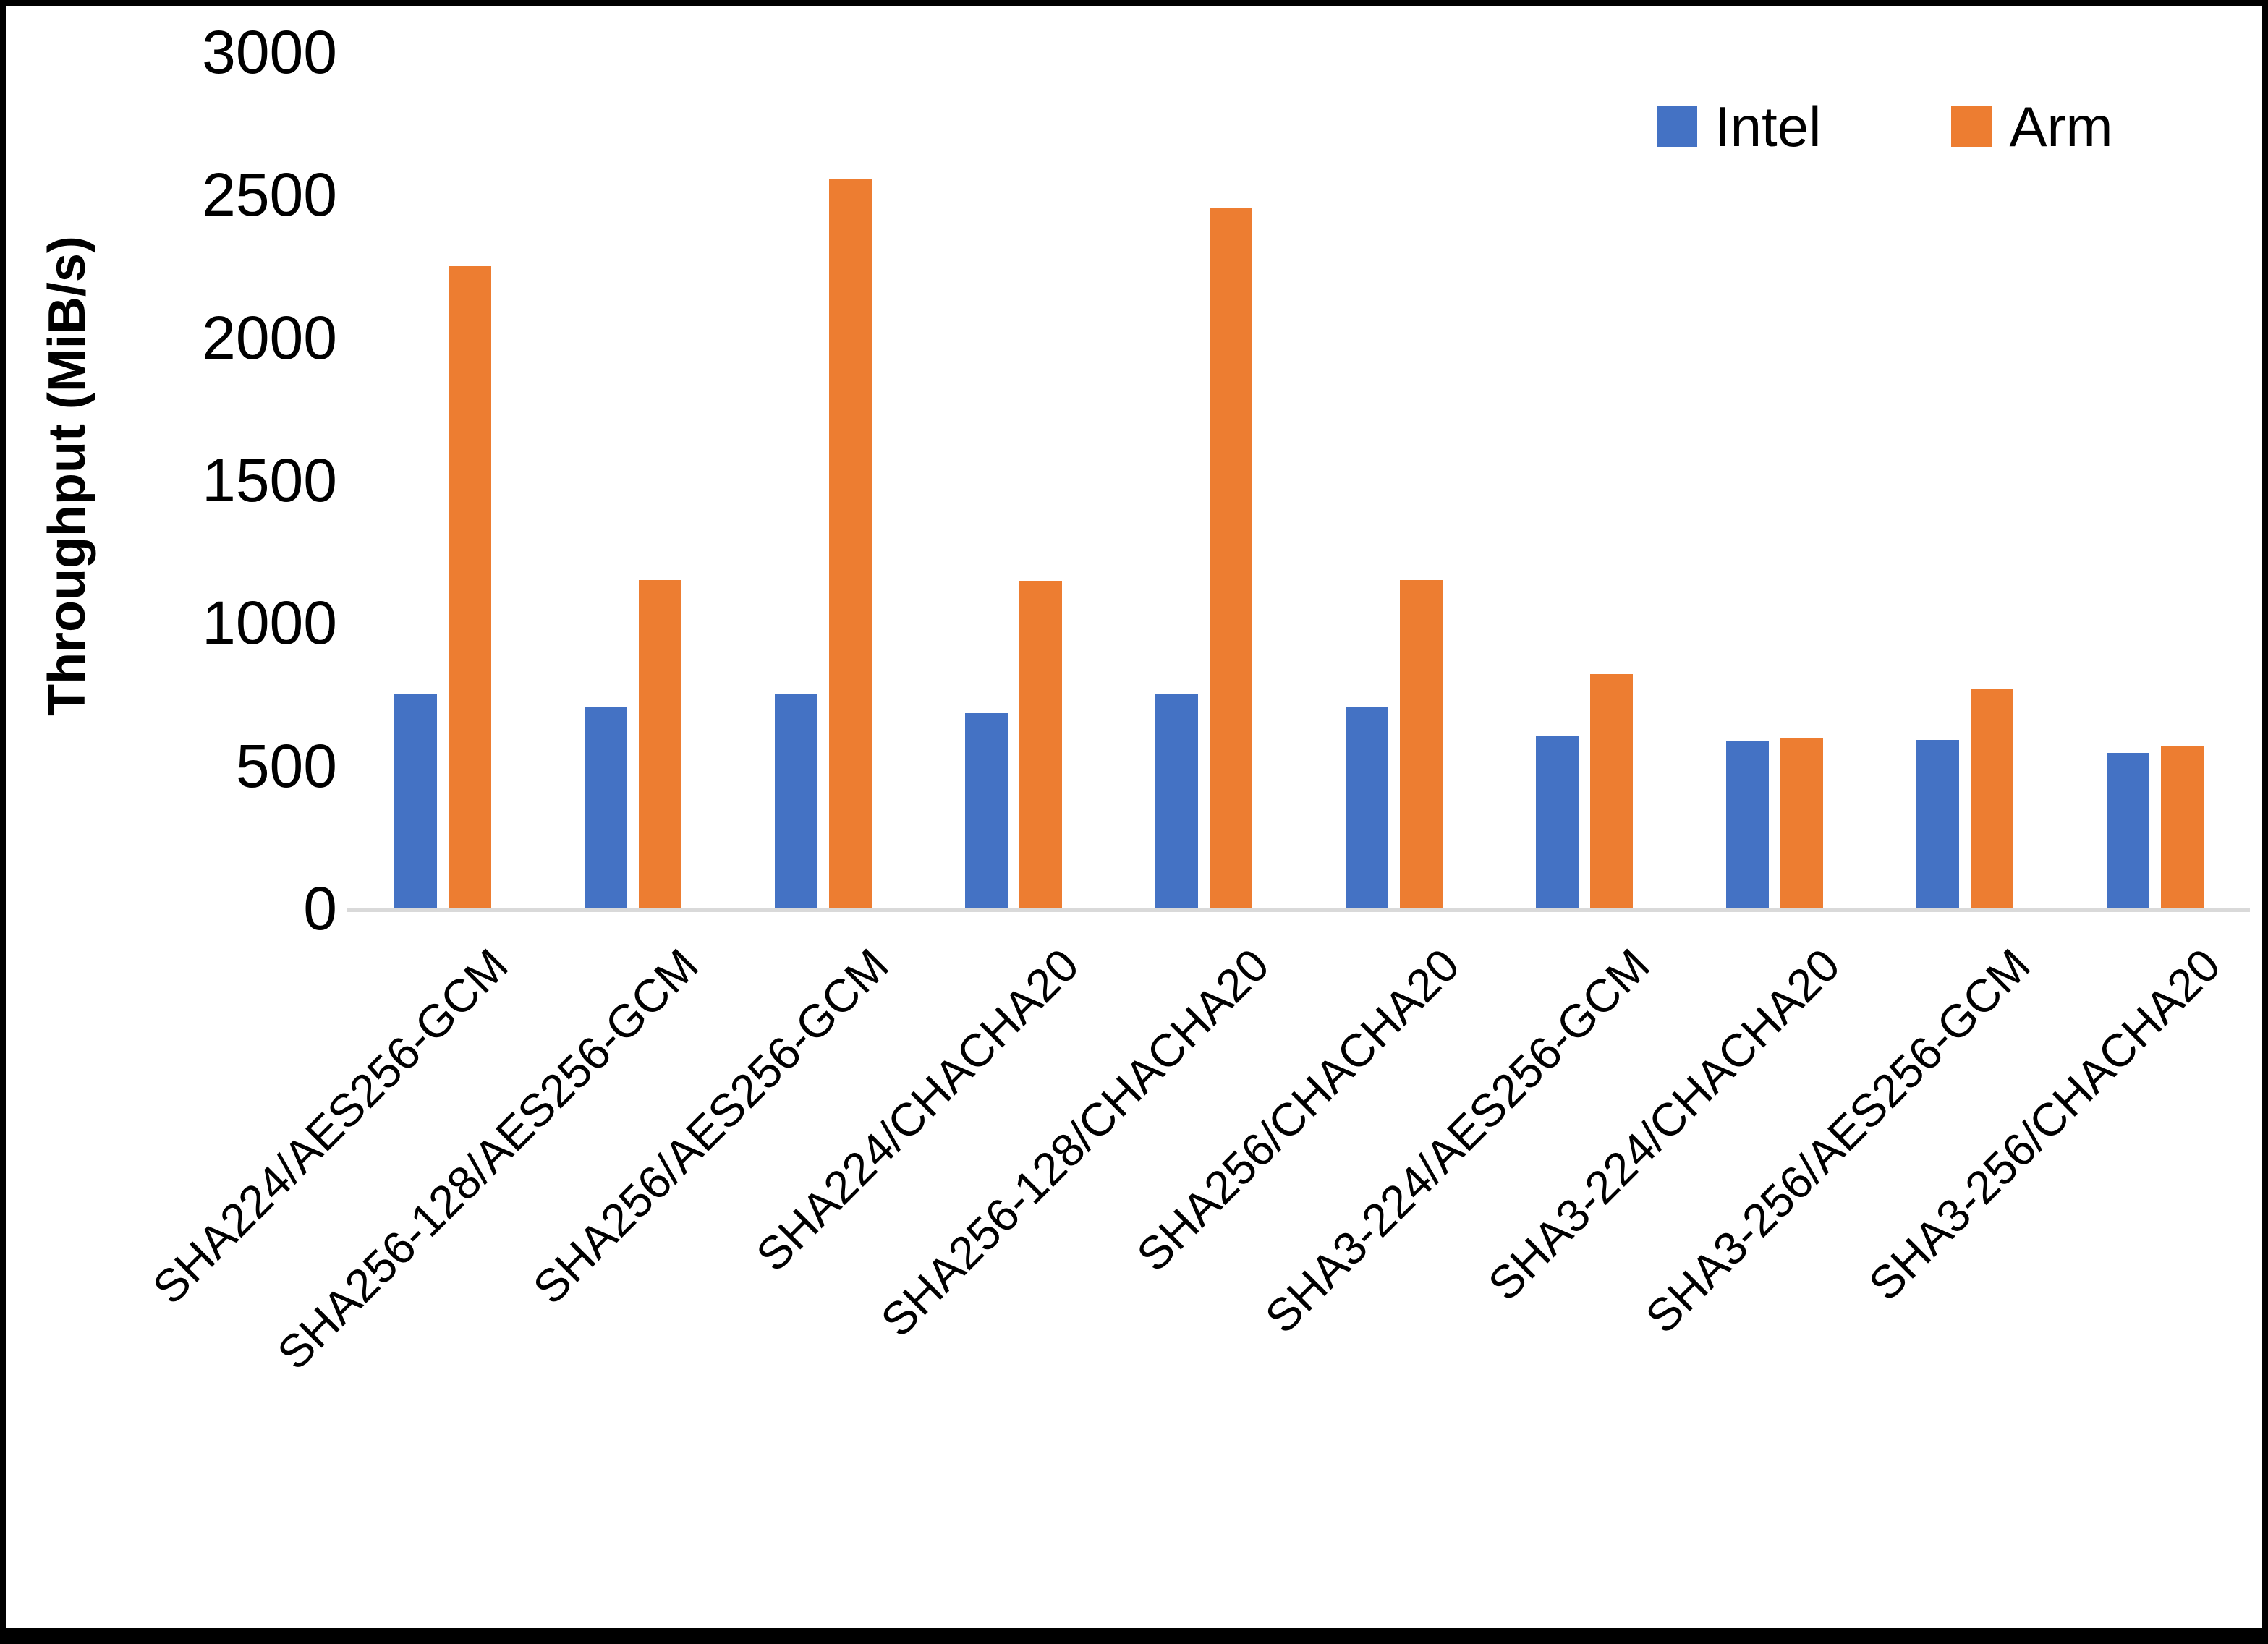  I want to click on legend-item-arm: Arm, so click(2031, 126).